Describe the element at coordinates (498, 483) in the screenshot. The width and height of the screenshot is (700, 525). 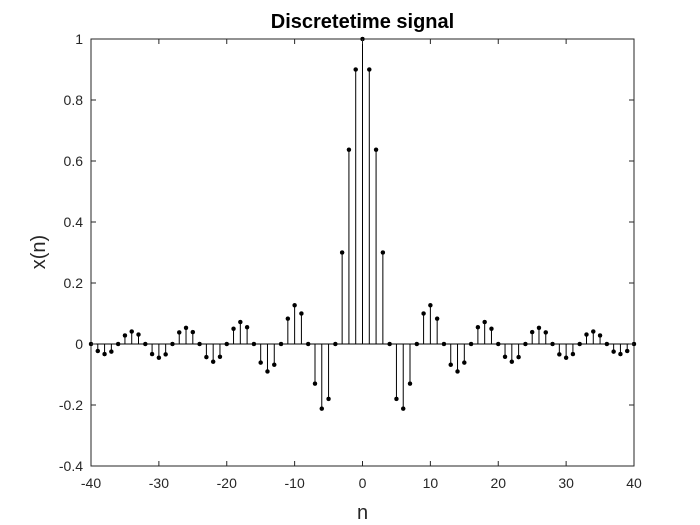
I see `x-tick-label: 20` at that location.